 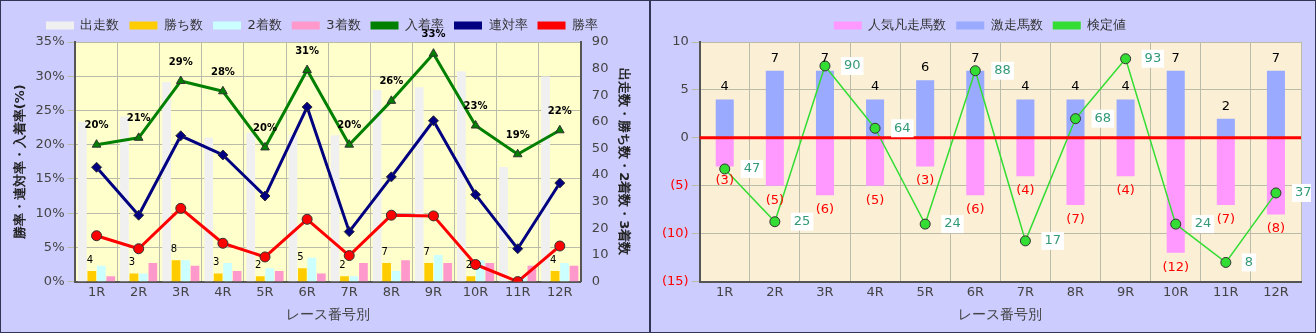 I want to click on data-label: 23%, so click(x=475, y=106).